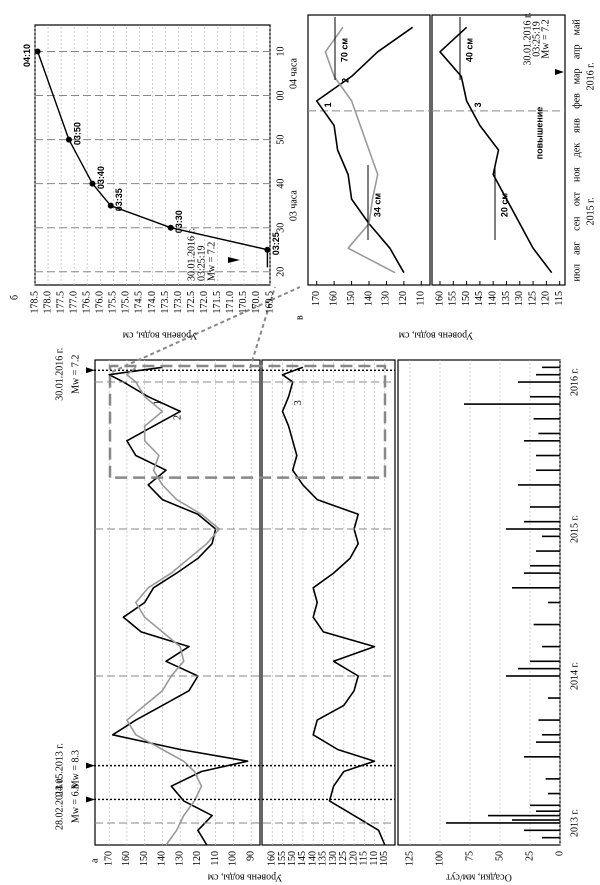  Describe the element at coordinates (574, 382) in the screenshot. I see `x-tick-label: 2016 г.` at that location.